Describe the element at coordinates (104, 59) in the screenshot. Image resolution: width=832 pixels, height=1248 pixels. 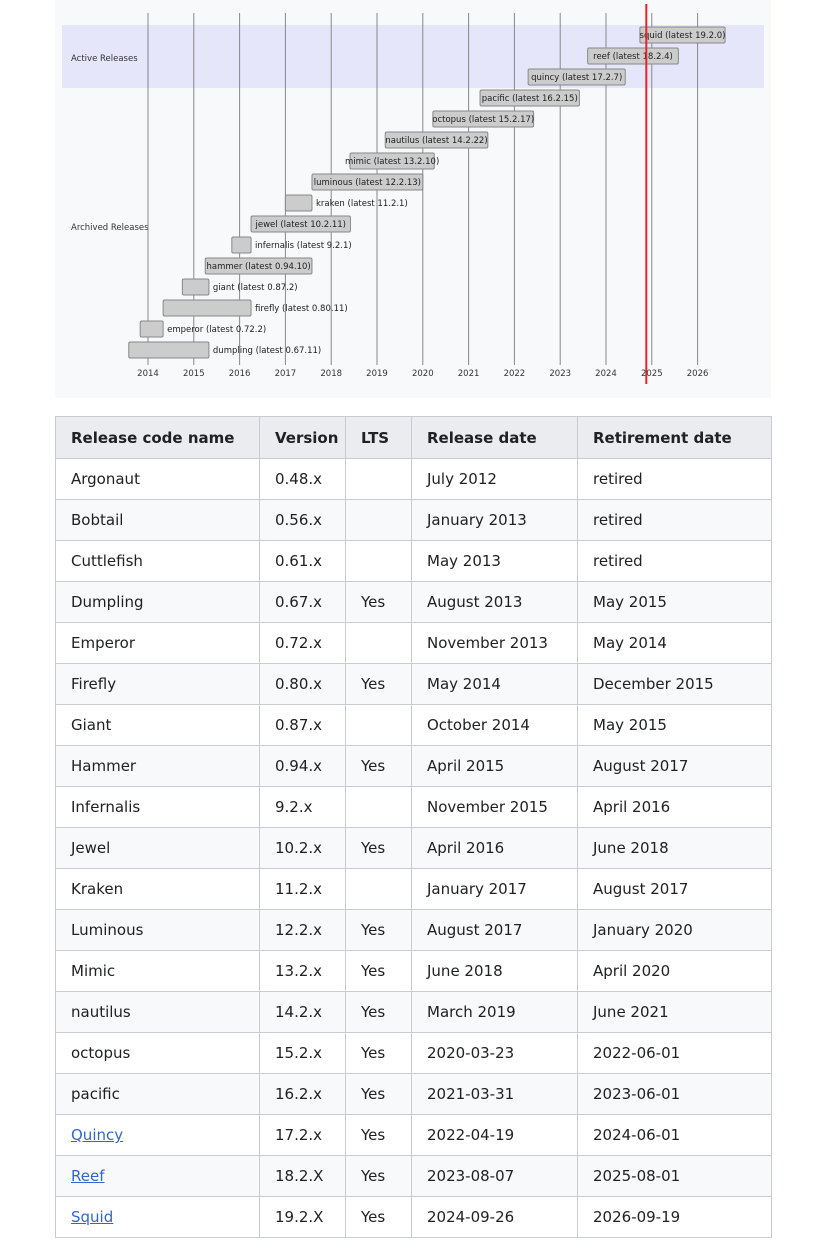
I see `active-releases-label: Active Releases` at that location.